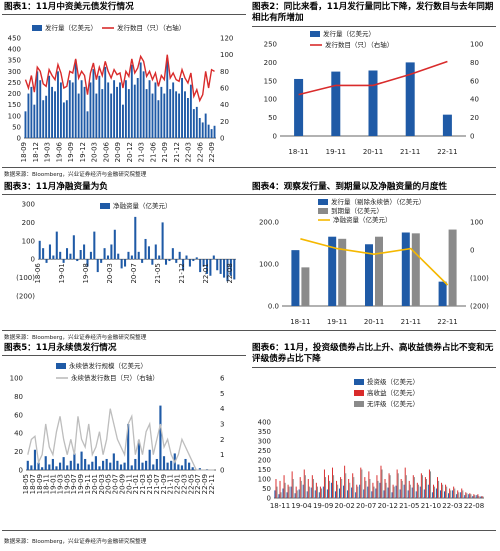  What do you see at coordinates (18, 434) in the screenshot?
I see `y-tick-label: 40` at bounding box center [18, 434].